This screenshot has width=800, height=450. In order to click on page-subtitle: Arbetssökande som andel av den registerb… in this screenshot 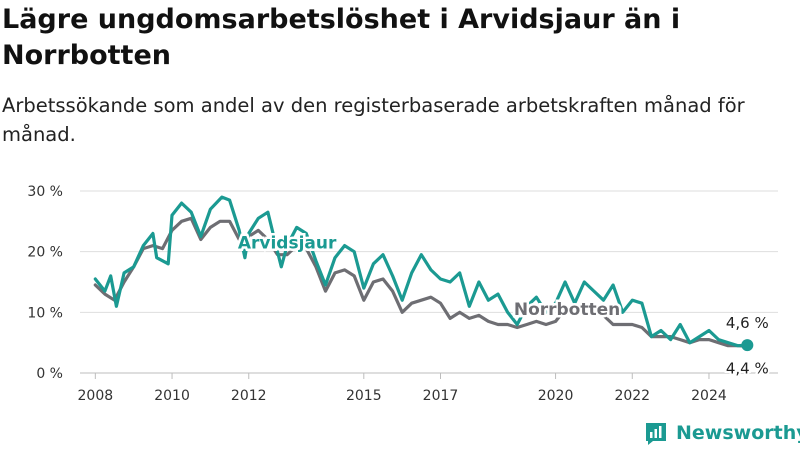, I will do `click(373, 120)`.